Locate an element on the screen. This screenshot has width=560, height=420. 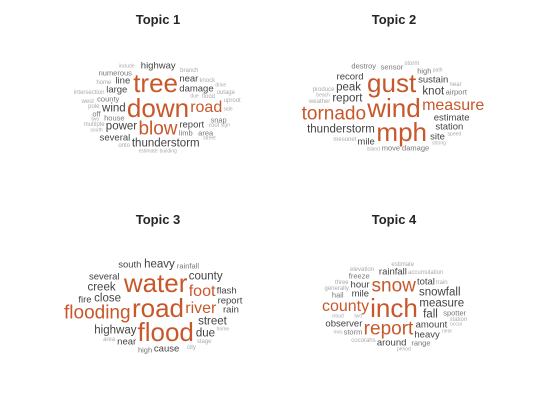
cloud-word: move is located at coordinates (391, 148).